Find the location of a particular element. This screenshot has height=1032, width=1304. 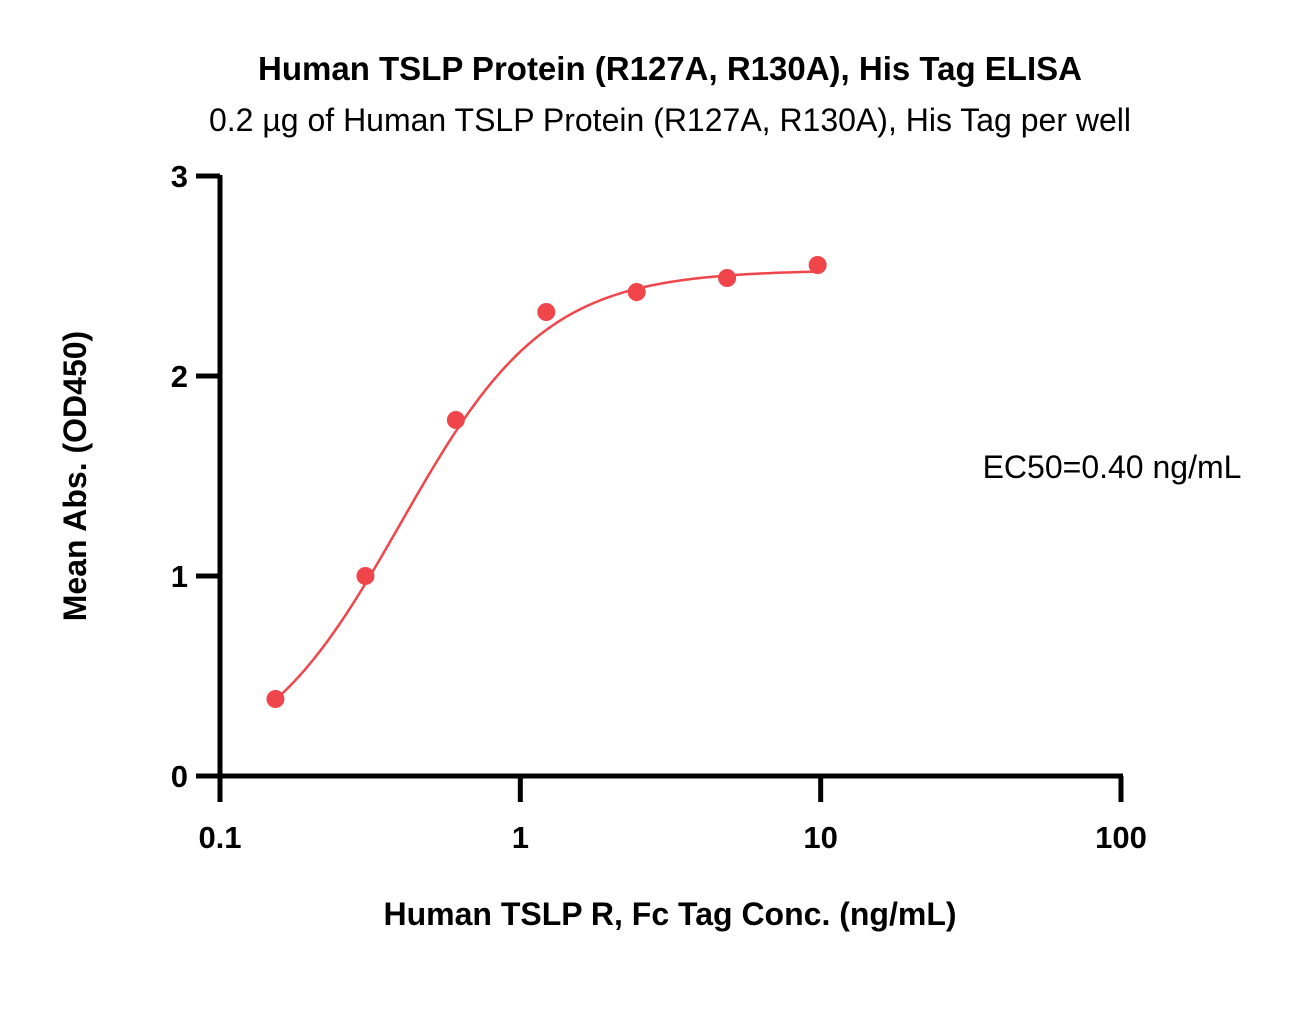

x-axis-label: Human TSLP R, Fc Tag Conc. (ng/mL) is located at coordinates (669, 914).